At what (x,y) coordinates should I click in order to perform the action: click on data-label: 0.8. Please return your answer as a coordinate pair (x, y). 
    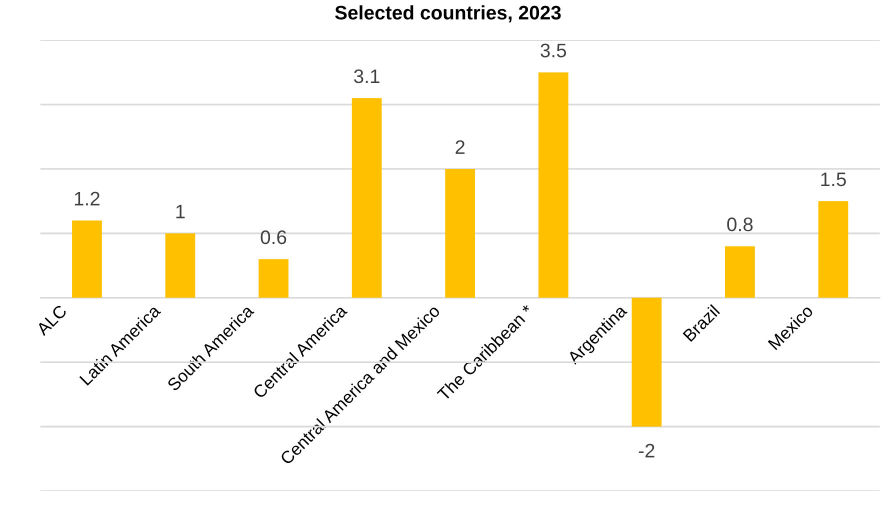
    Looking at the image, I should click on (740, 225).